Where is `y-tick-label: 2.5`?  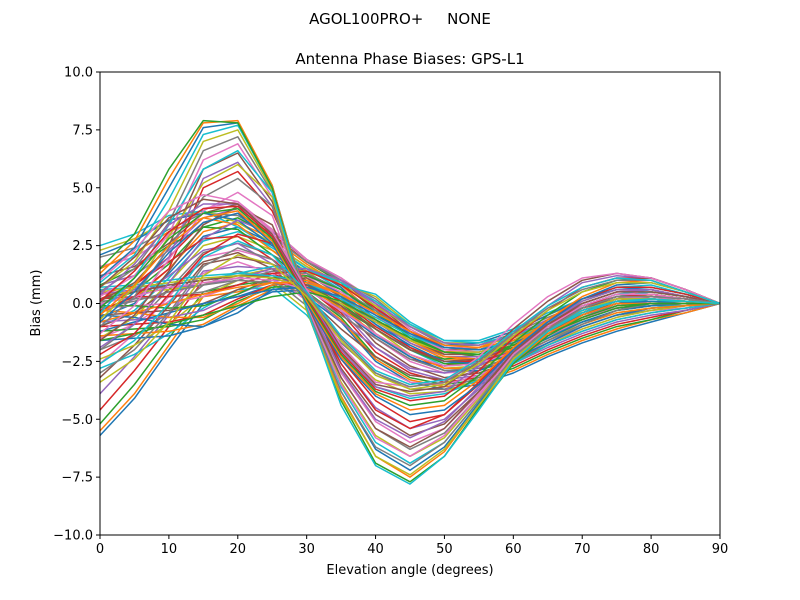 y-tick-label: 2.5 is located at coordinates (82, 246).